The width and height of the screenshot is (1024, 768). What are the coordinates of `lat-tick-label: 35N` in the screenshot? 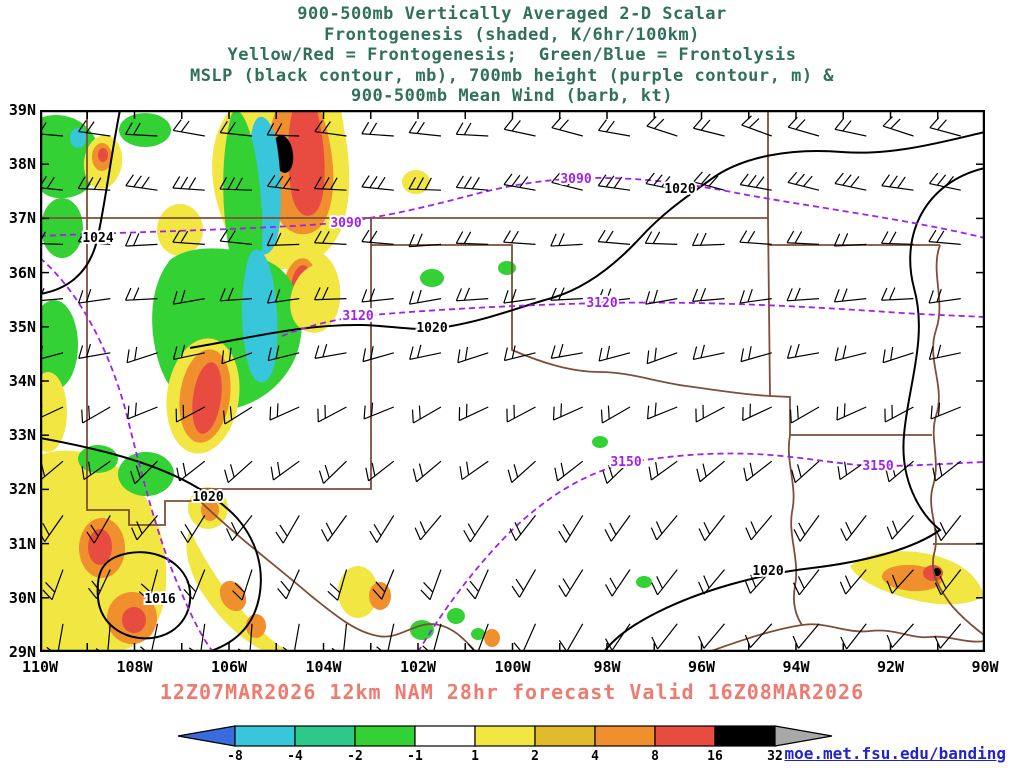 It's located at (22, 326).